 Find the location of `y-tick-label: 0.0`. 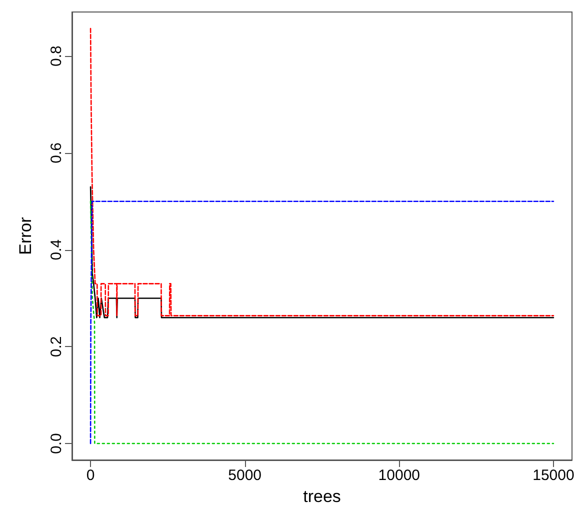

y-tick-label: 0.0 is located at coordinates (56, 443).